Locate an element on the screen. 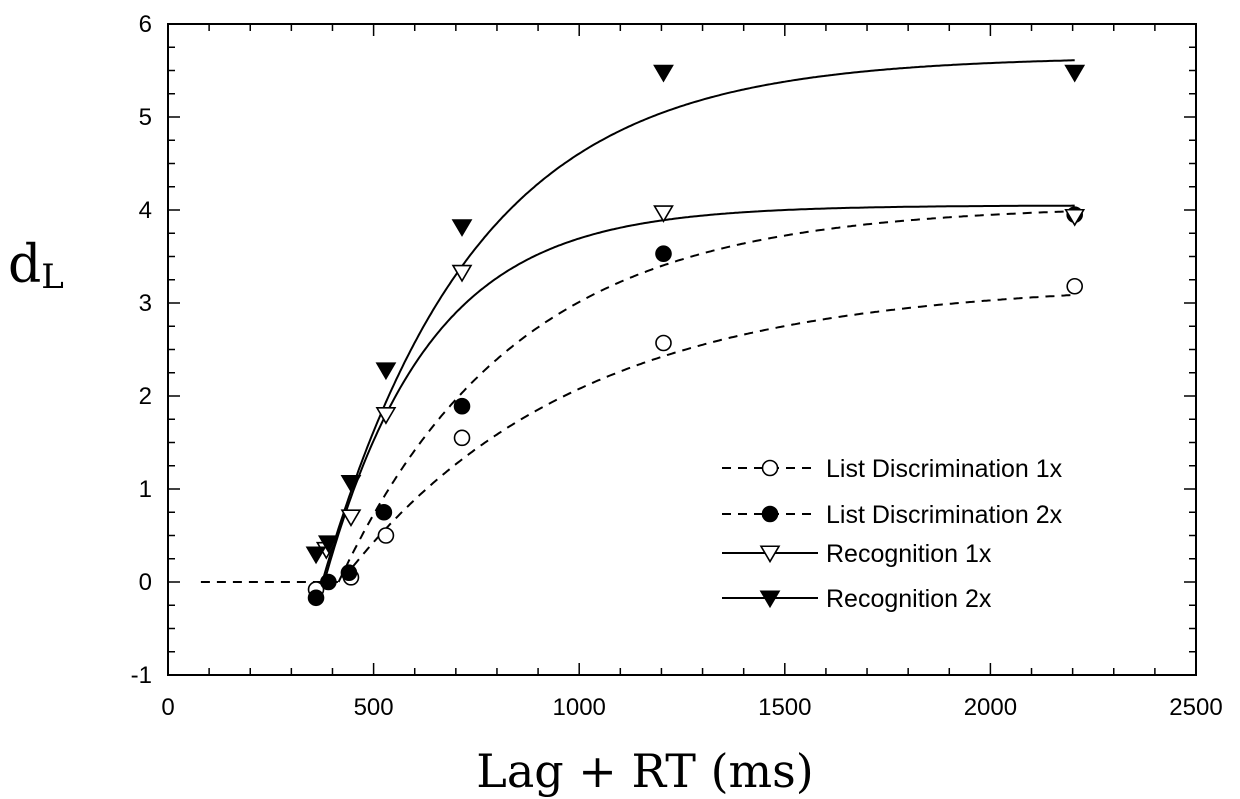  legend-label-3: Recognition 1x is located at coordinates (909, 554).